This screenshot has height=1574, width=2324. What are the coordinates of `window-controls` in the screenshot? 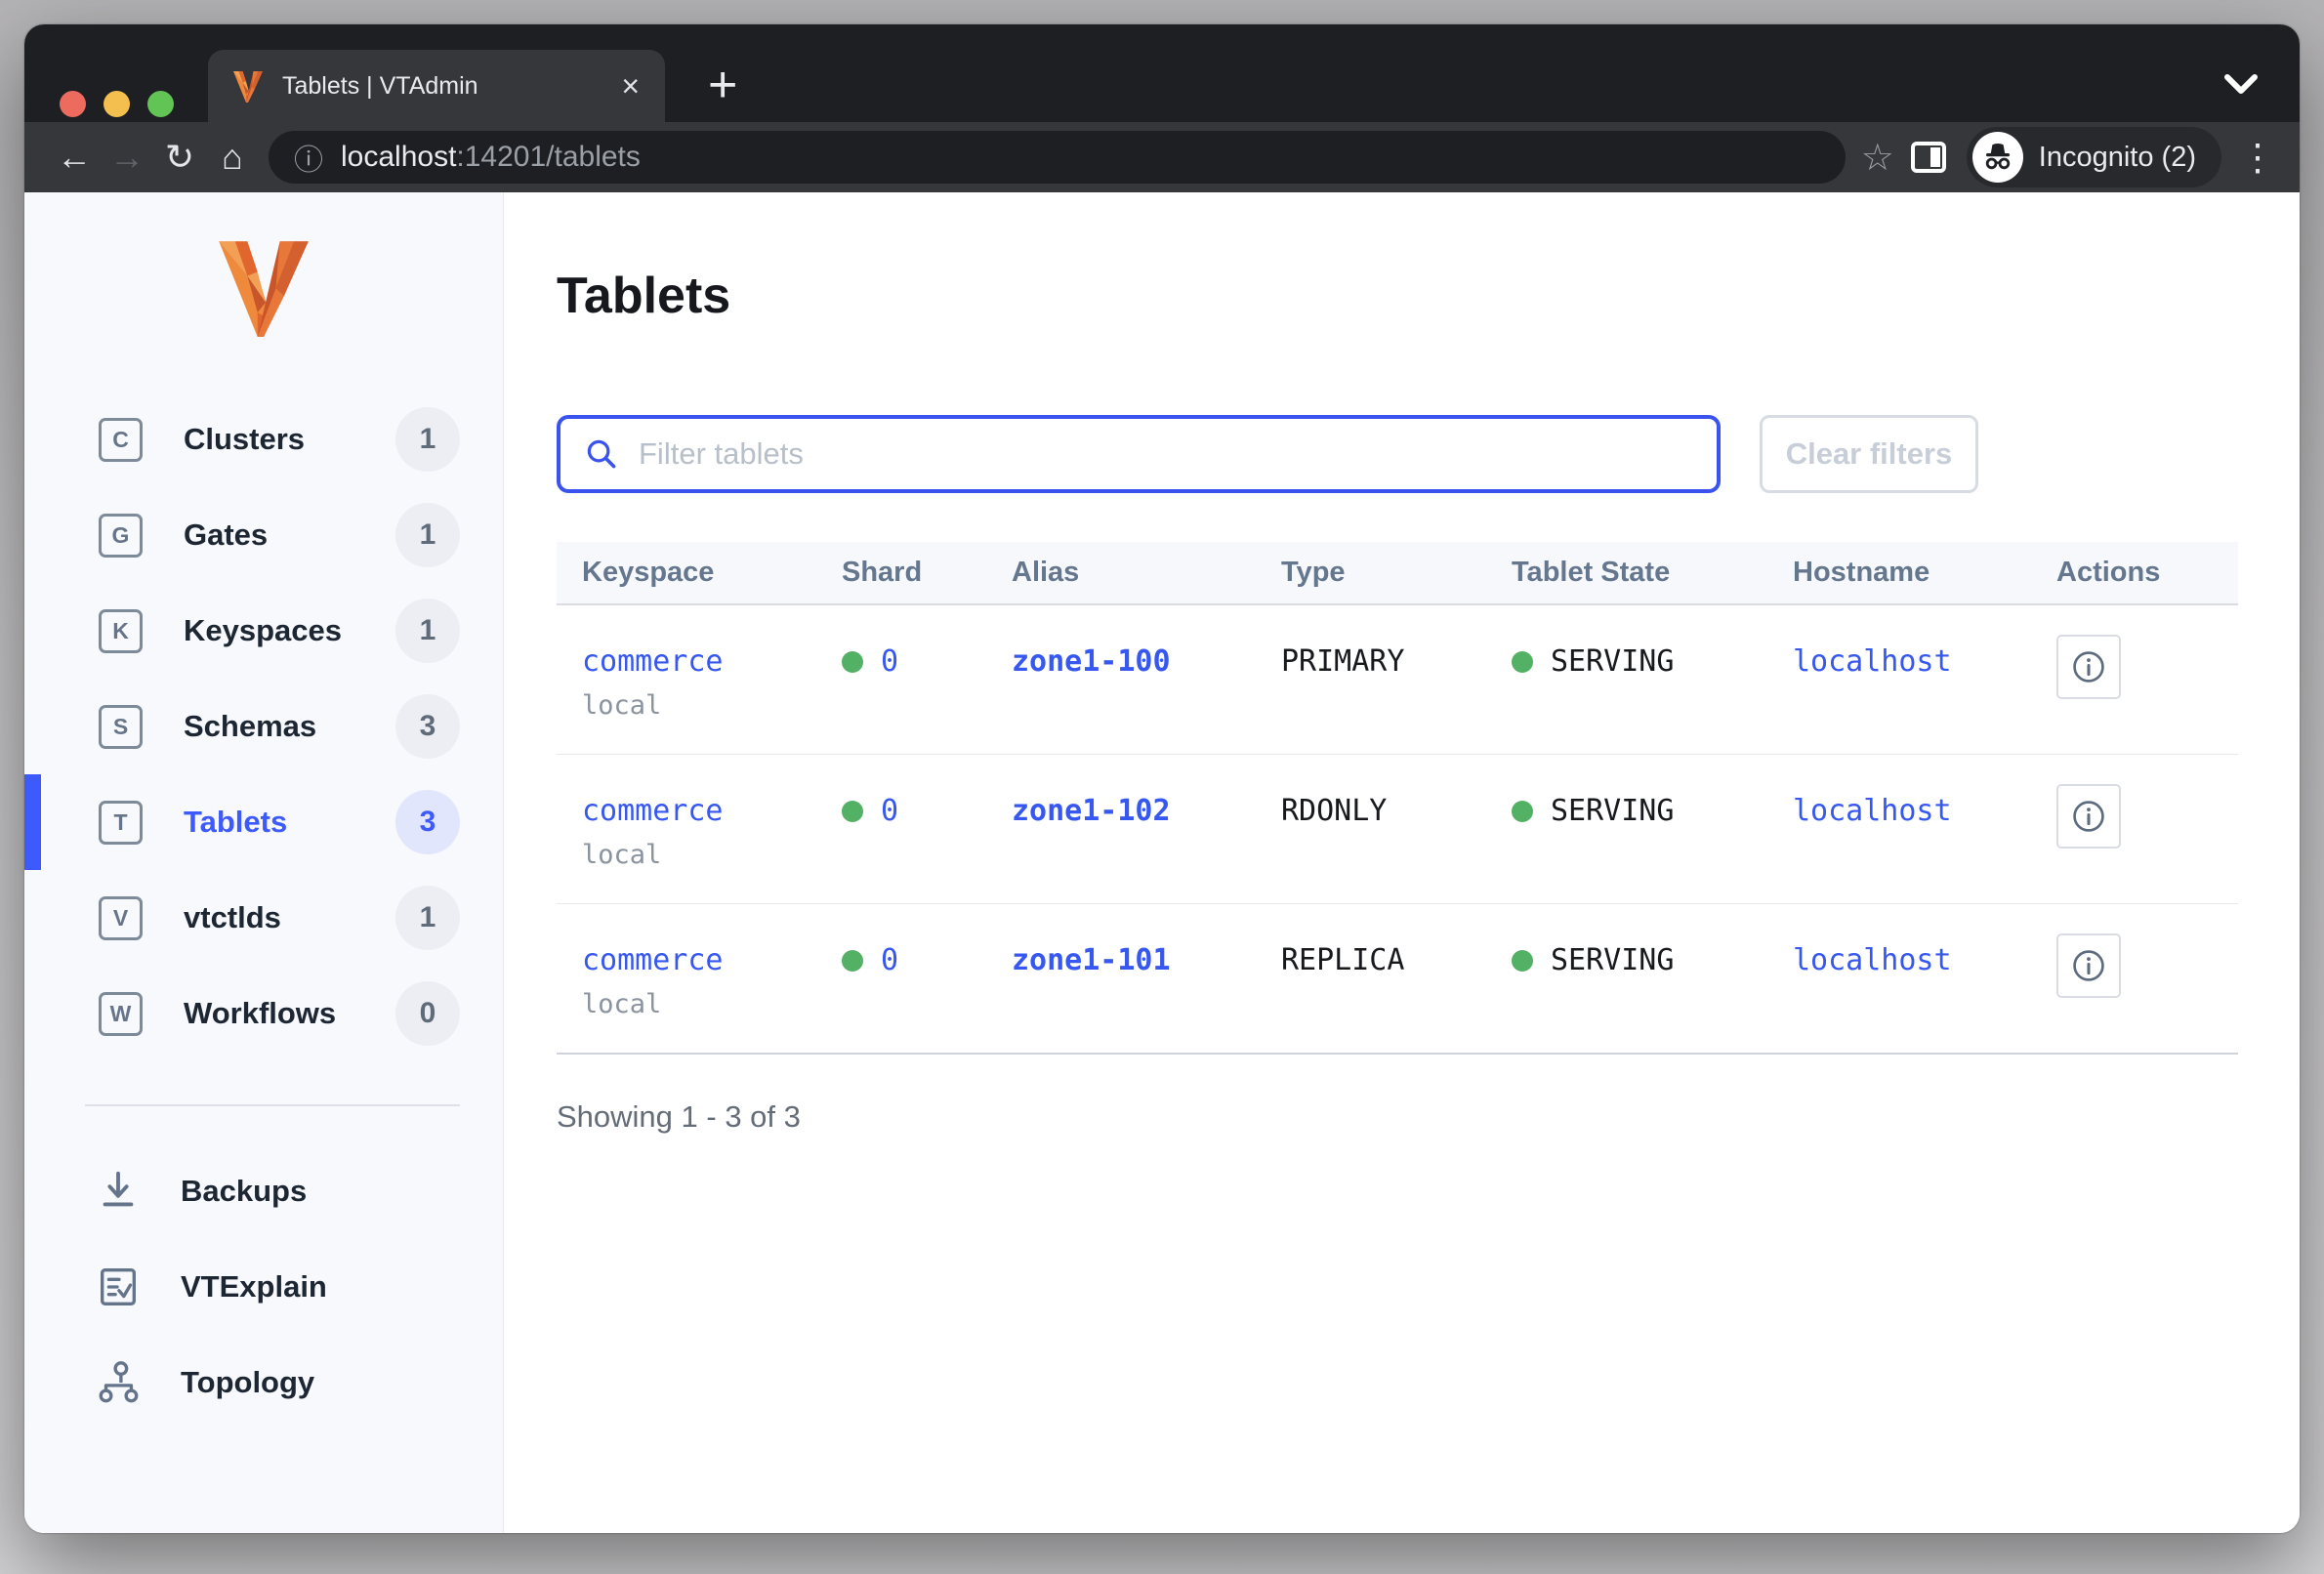 It's located at (117, 104).